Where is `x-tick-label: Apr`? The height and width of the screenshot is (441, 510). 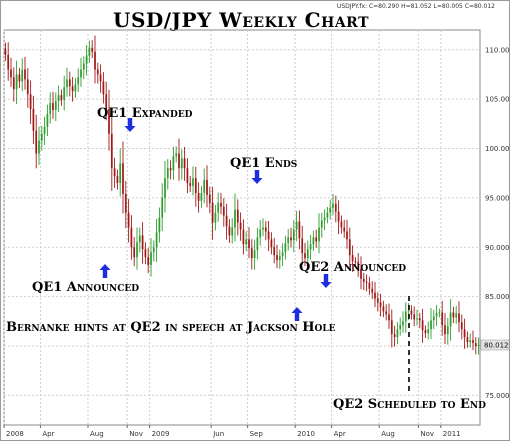
x-tick-label: Apr is located at coordinates (48, 434).